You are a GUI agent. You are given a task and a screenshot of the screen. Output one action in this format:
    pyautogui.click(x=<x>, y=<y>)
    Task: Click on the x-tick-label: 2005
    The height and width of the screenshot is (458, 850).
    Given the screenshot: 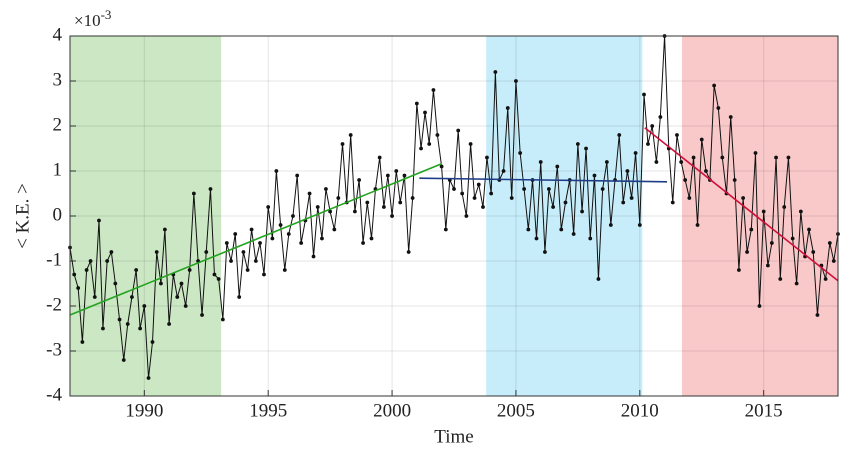 What is the action you would take?
    pyautogui.click(x=516, y=410)
    